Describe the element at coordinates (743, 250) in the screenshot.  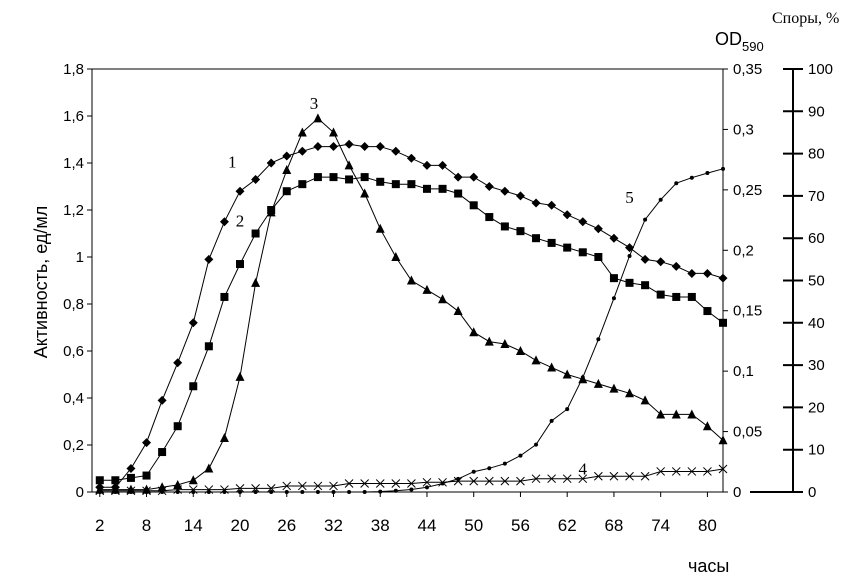
I see `y2-tick-label: 0,2` at that location.